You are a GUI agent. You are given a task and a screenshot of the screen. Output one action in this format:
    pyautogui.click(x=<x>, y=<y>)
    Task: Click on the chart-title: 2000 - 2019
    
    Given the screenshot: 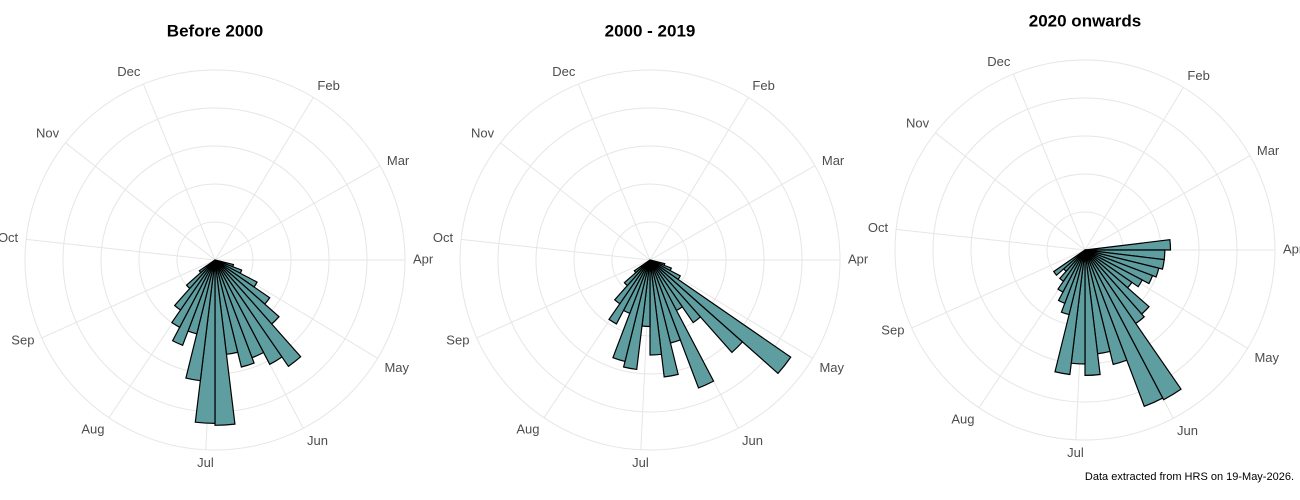 What is the action you would take?
    pyautogui.click(x=650, y=30)
    